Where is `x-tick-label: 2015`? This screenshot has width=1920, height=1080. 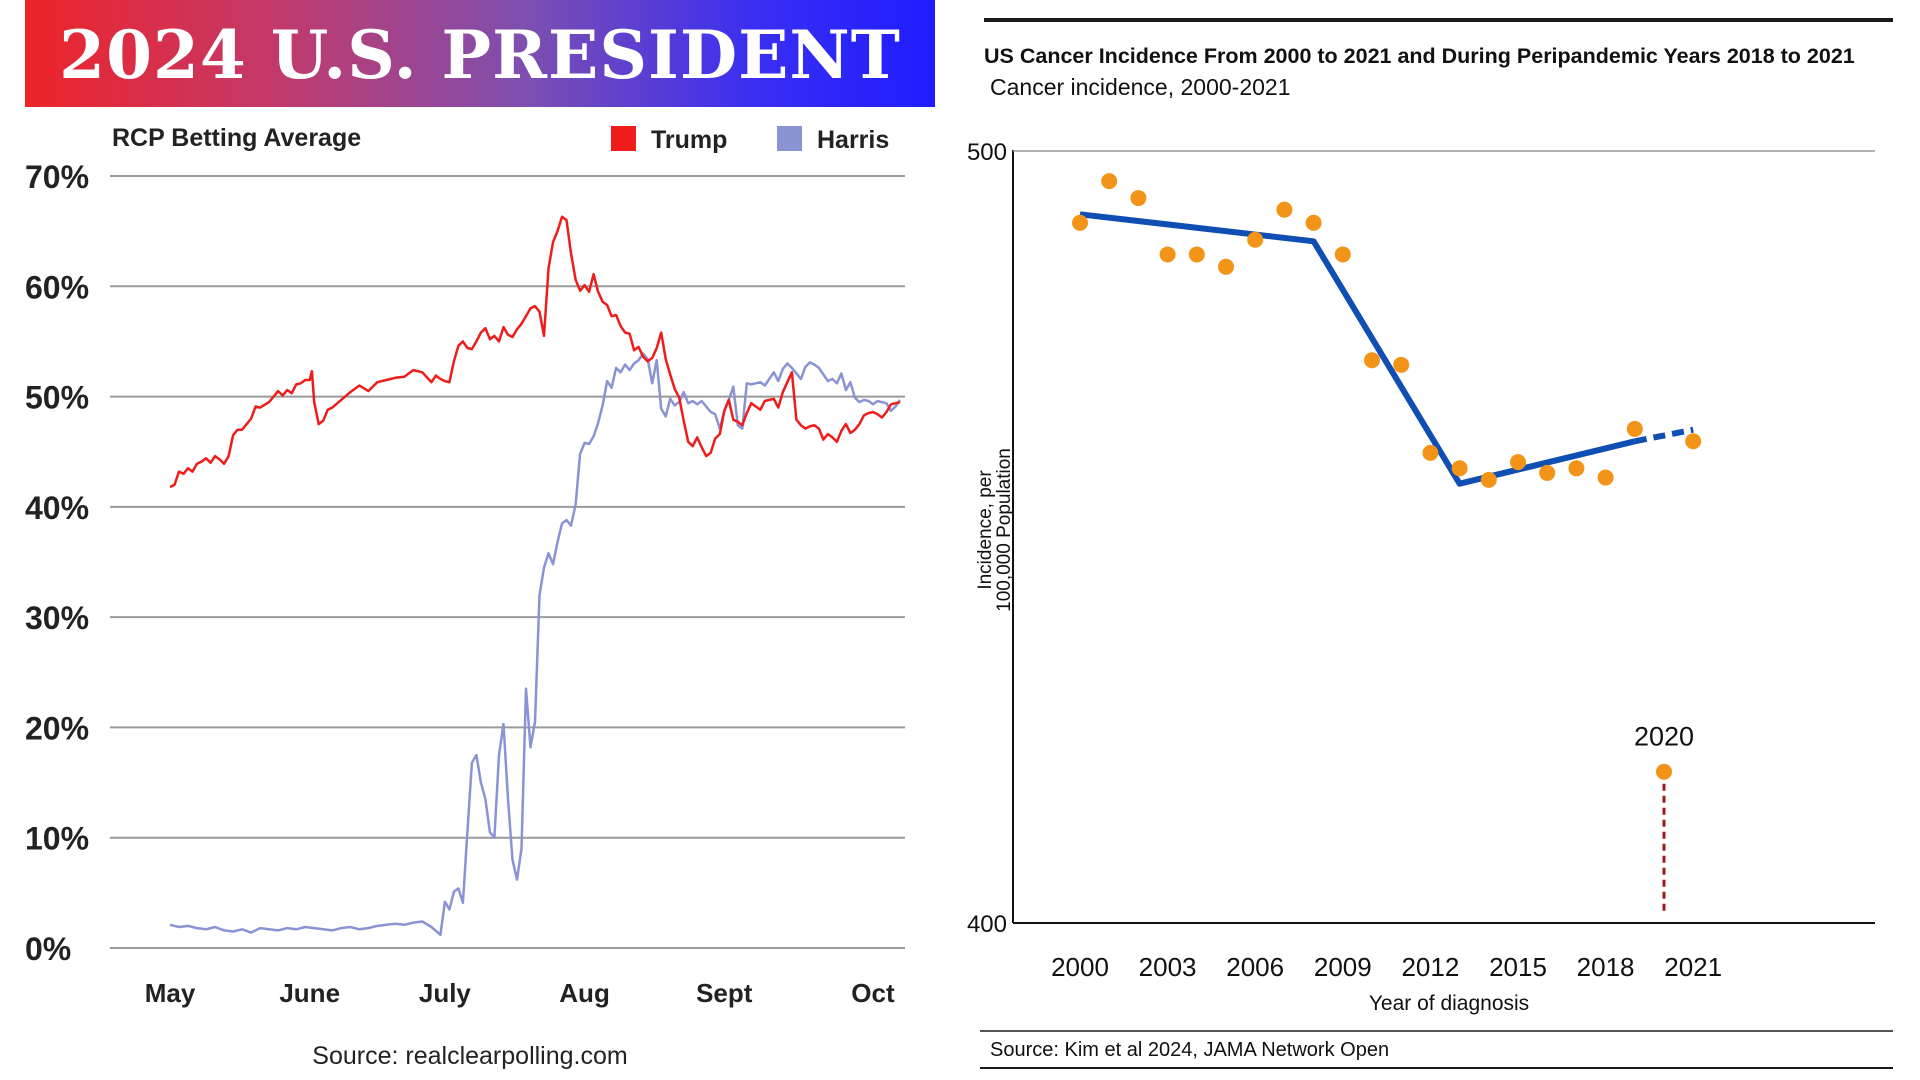
x-tick-label: 2015 is located at coordinates (1518, 967).